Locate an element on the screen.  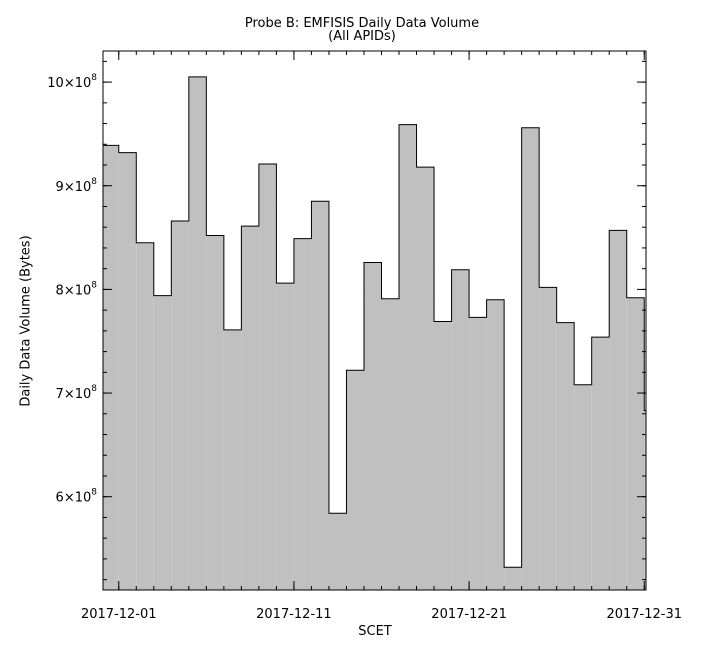
y-tick-label: 7×108 is located at coordinates (77, 393).